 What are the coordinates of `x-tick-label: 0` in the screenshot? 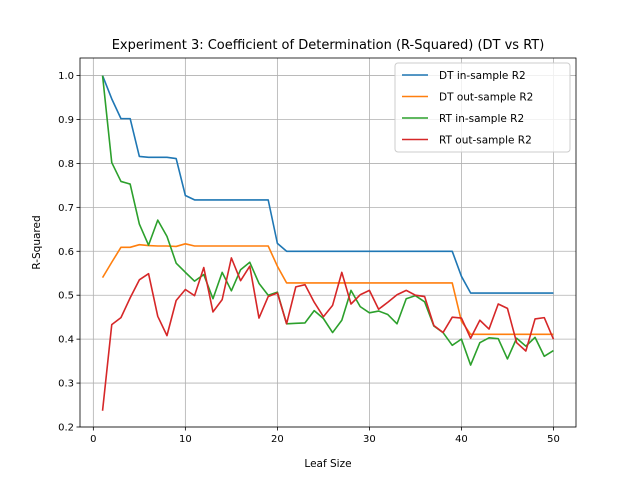 It's located at (93, 439).